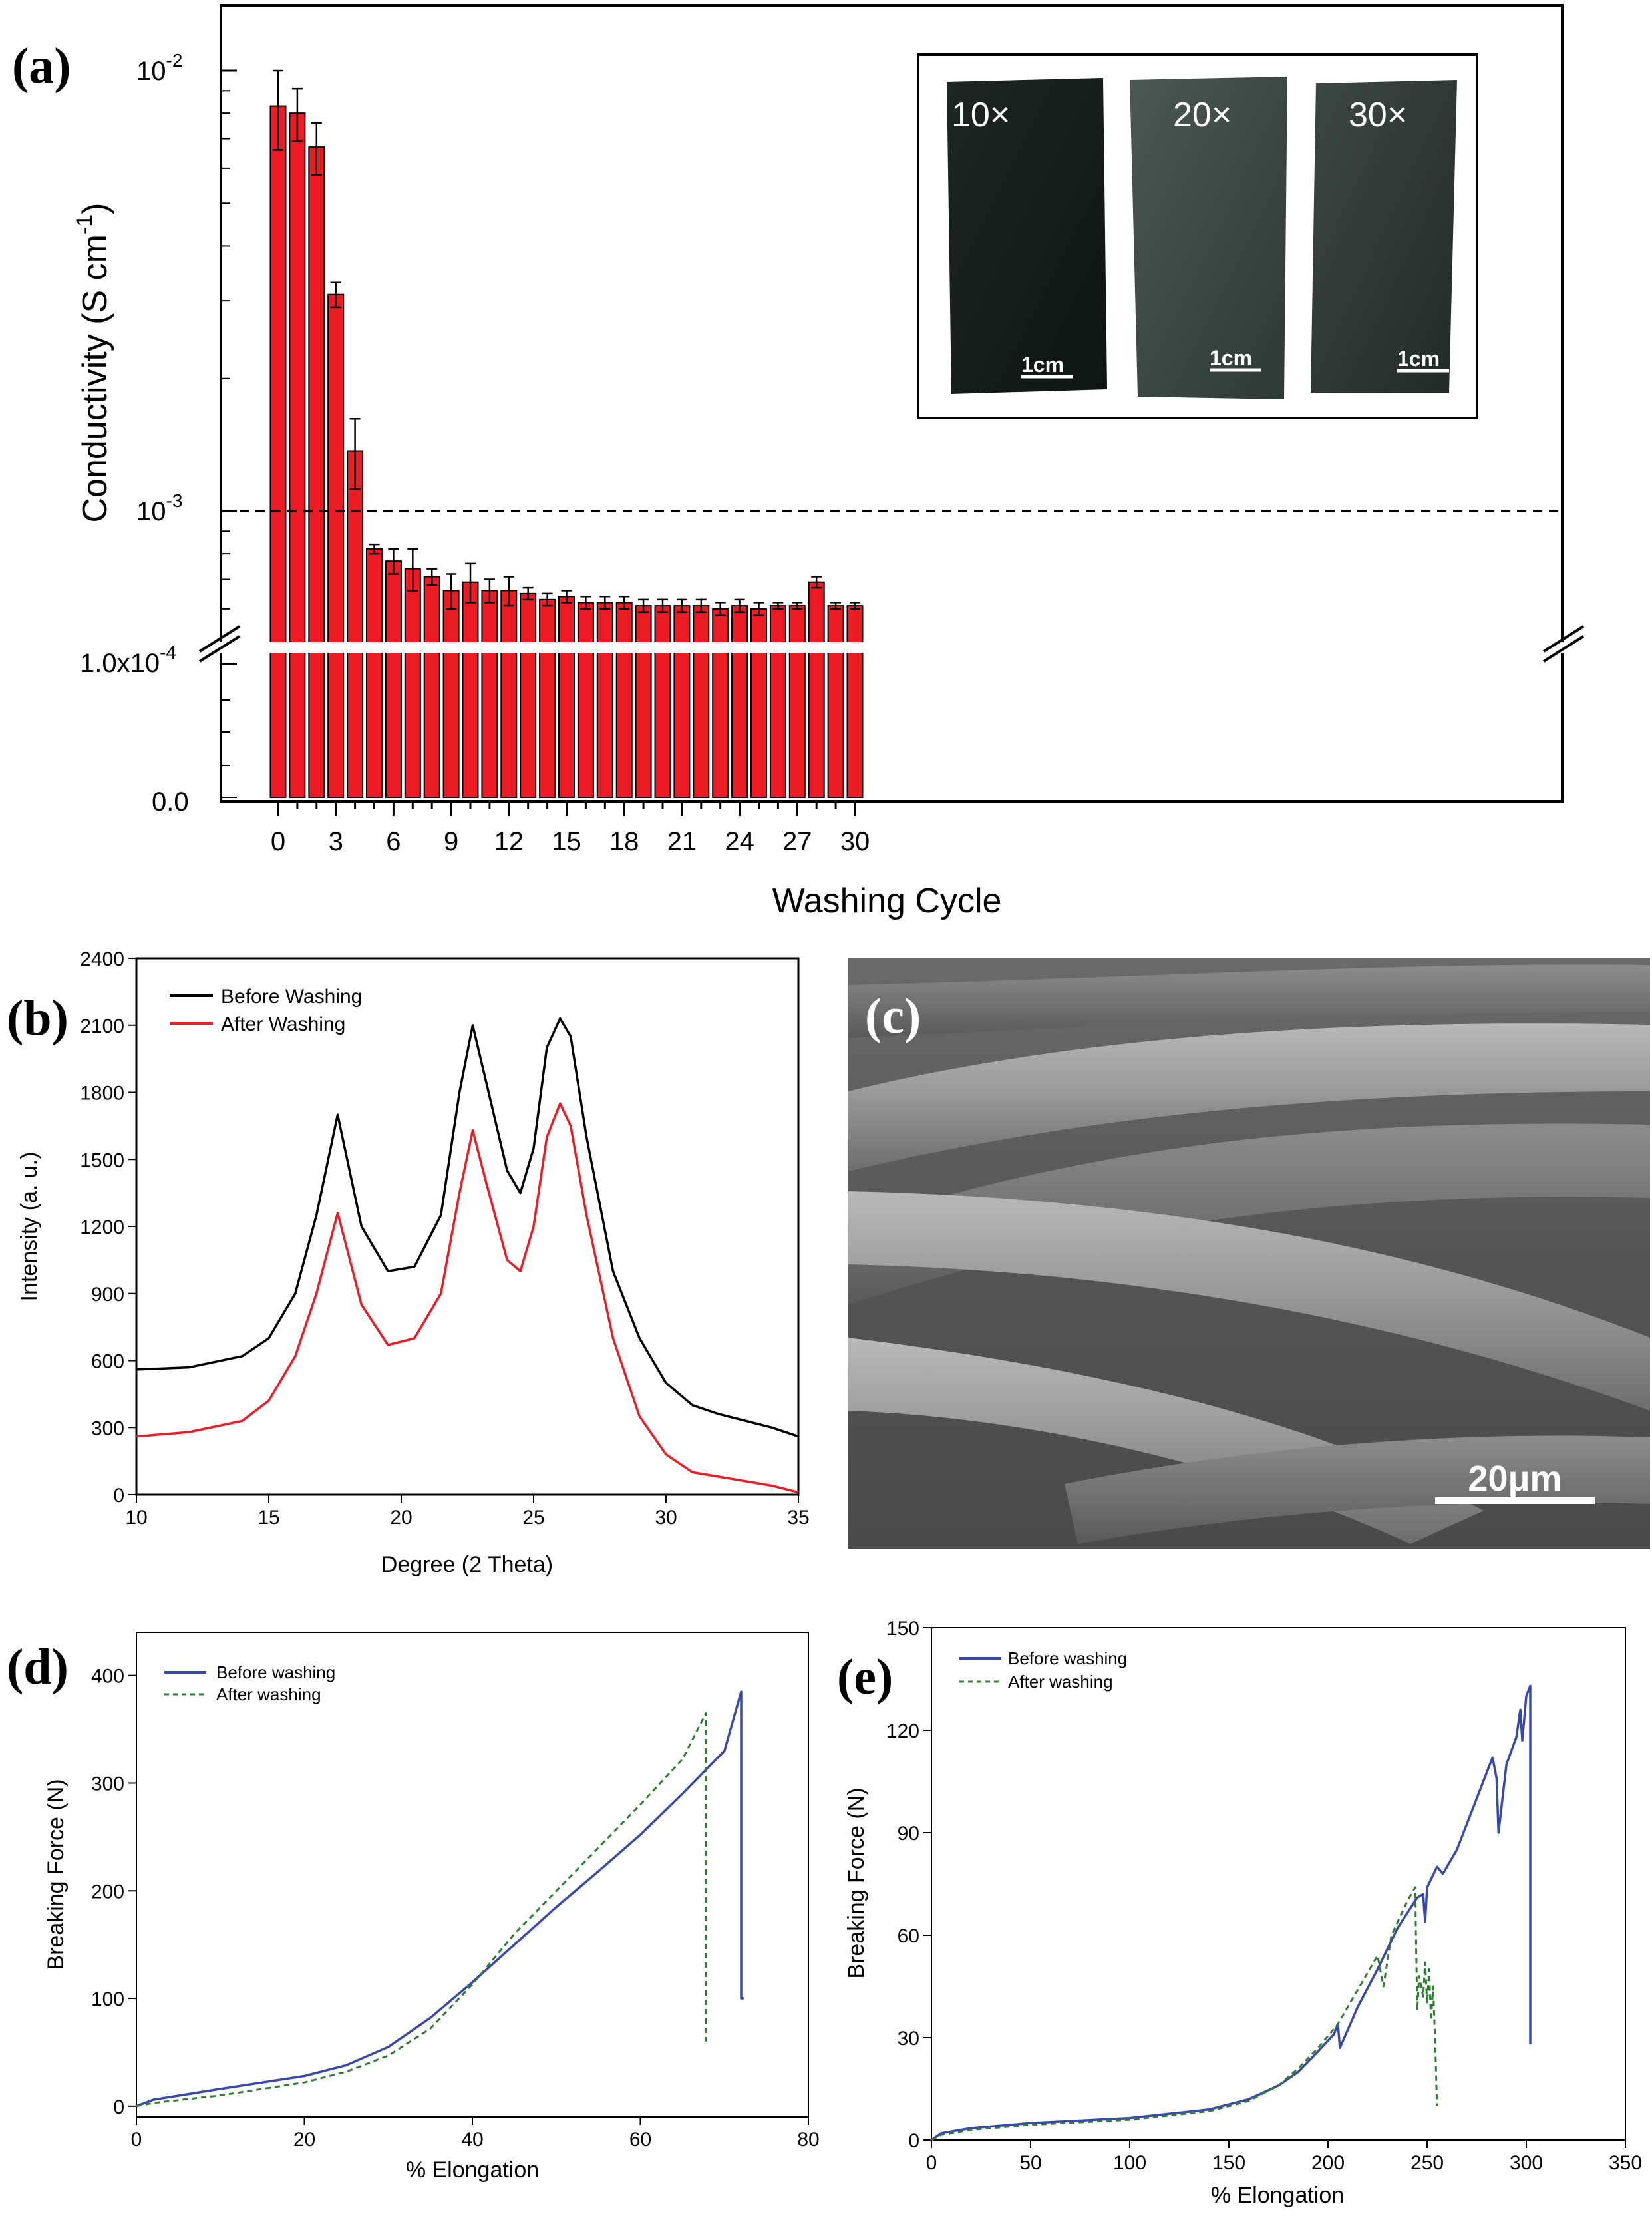 This screenshot has width=1652, height=2218. Describe the element at coordinates (171, 802) in the screenshot. I see `ytick-lower-1: 0.0` at that location.